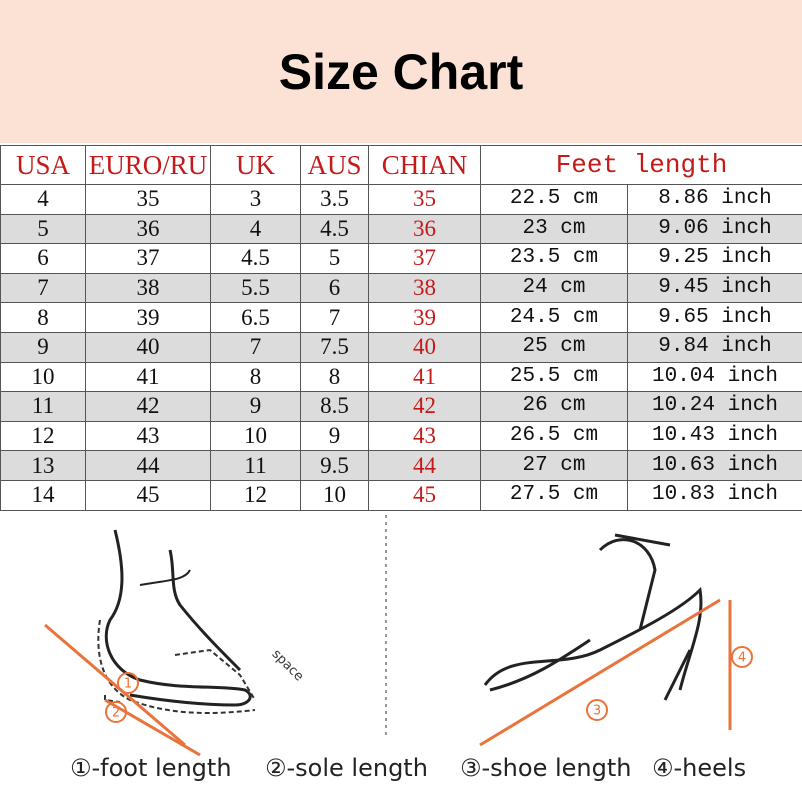 This screenshot has width=802, height=802. Describe the element at coordinates (43, 165) in the screenshot. I see `column-header: USA` at that location.